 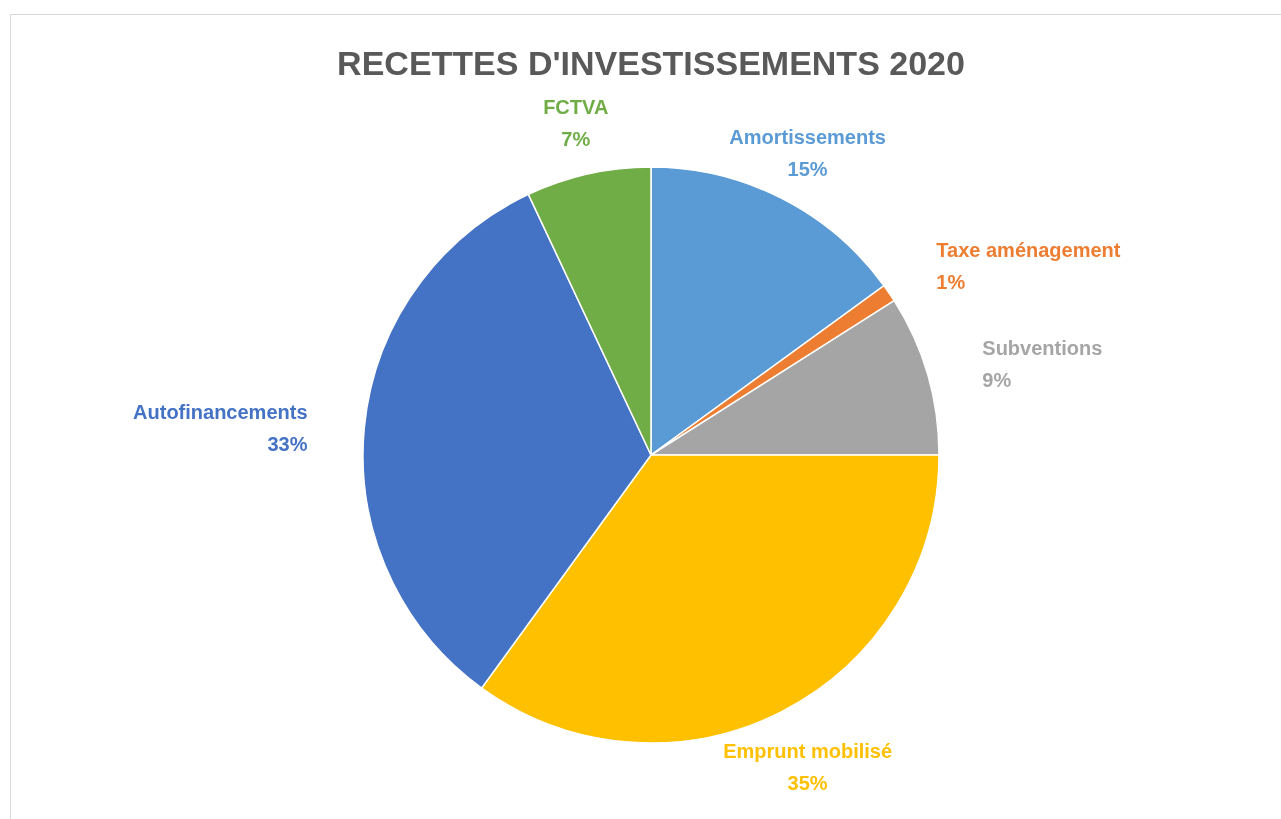 I want to click on slice-label: Subventions, so click(x=1042, y=347).